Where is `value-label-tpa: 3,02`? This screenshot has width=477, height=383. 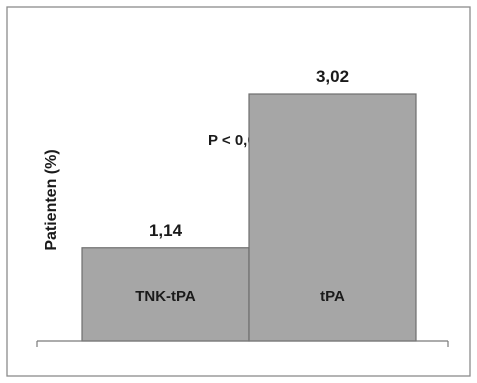
value-label-tpa: 3,02 is located at coordinates (332, 76).